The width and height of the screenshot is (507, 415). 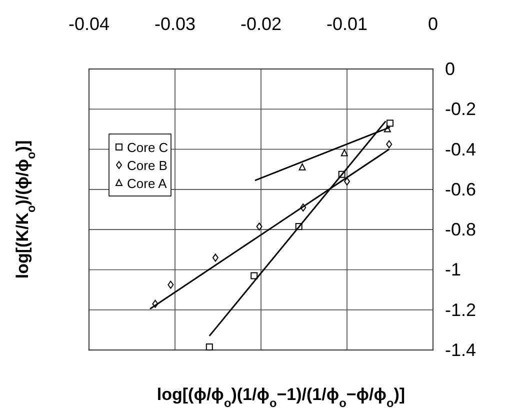 I want to click on legend-label: Core B, so click(x=147, y=165).